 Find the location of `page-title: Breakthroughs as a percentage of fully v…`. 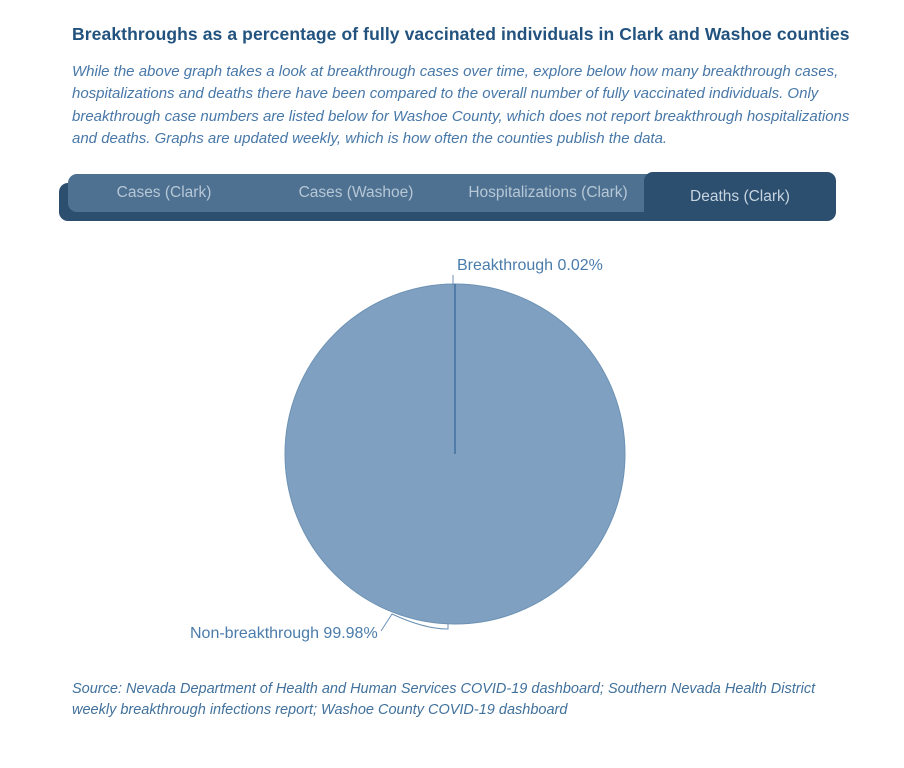

page-title: Breakthroughs as a percentage of fully v… is located at coordinates (461, 34).